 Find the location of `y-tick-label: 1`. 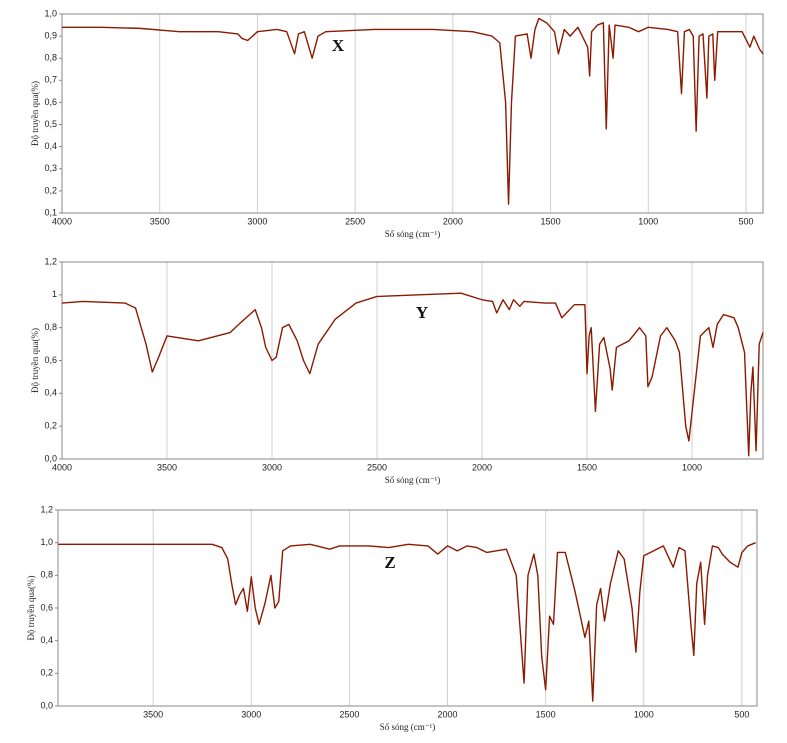

y-tick-label: 1 is located at coordinates (54, 294).